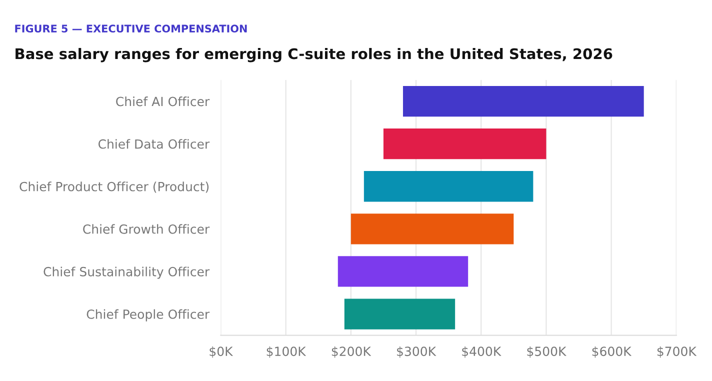  What do you see at coordinates (286, 352) in the screenshot?
I see `x-tick-label: $100K` at bounding box center [286, 352].